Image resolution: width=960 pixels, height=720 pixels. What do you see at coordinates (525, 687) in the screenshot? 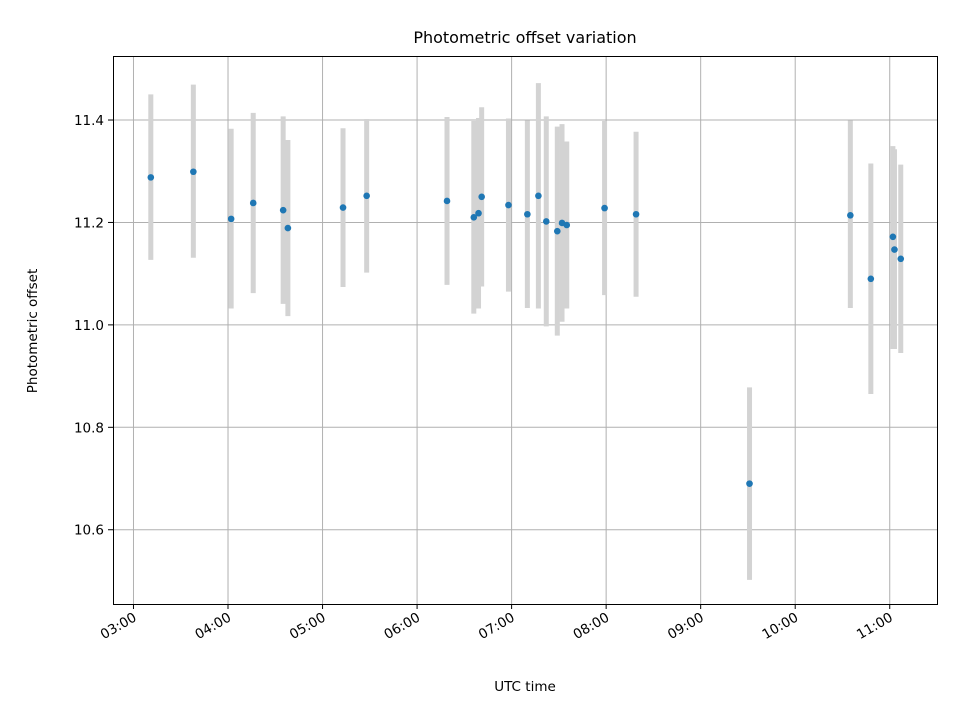
I see `x-axis-label: UTC time` at bounding box center [525, 687].